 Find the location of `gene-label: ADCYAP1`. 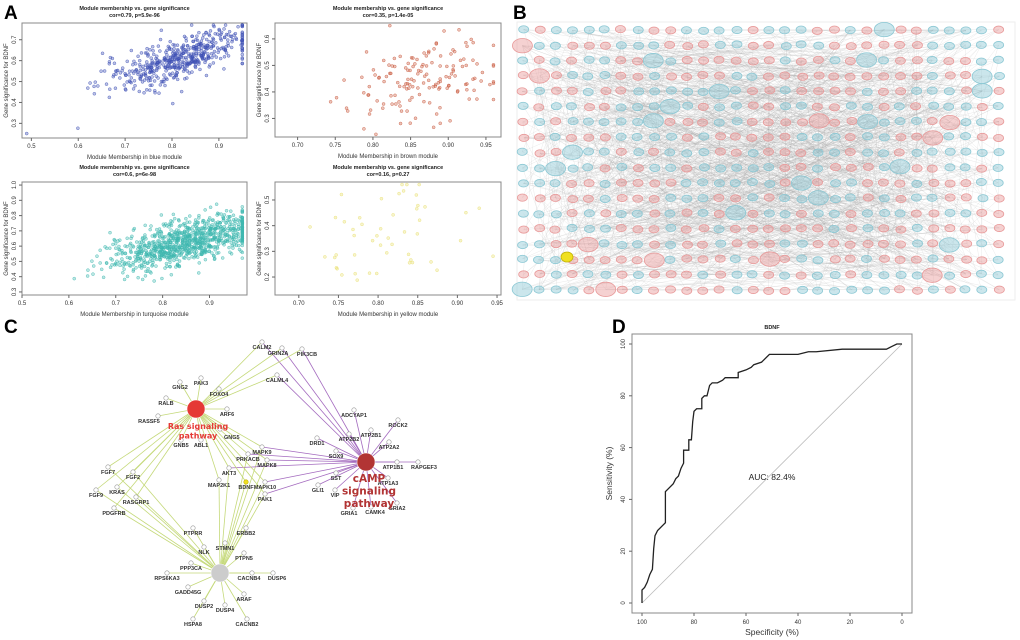

gene-label: ADCYAP1 is located at coordinates (354, 416).